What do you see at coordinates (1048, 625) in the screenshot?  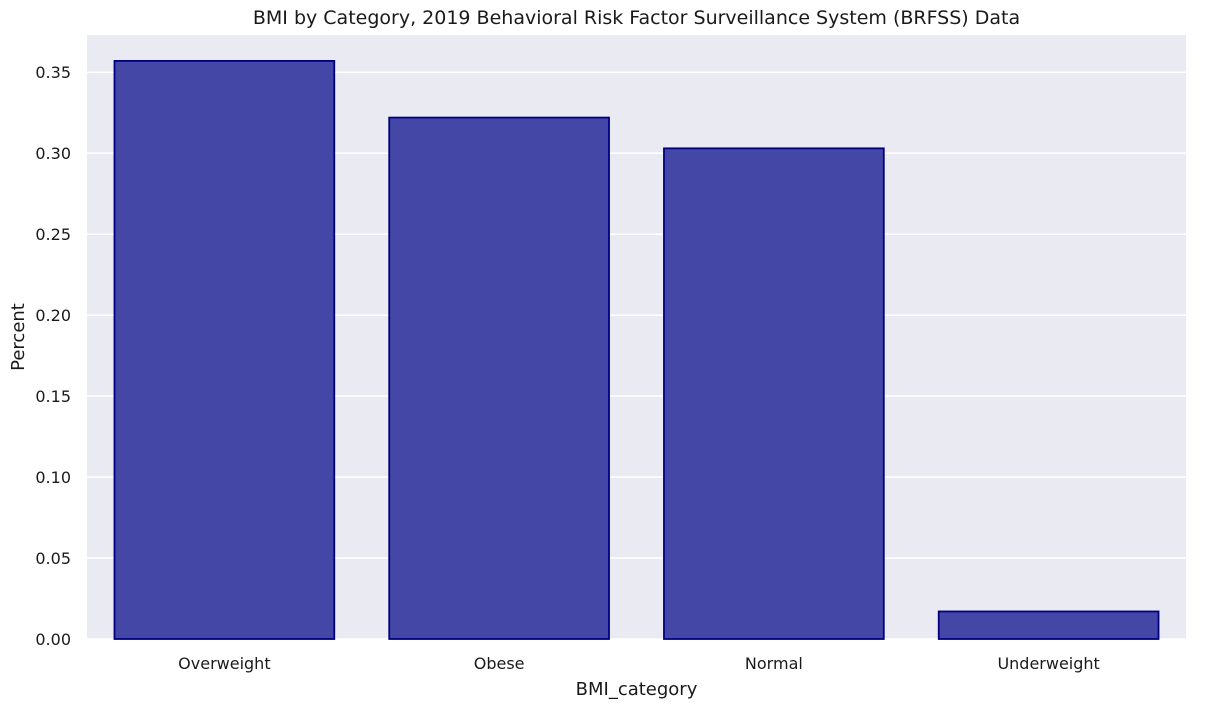 I see `bar-underweight` at bounding box center [1048, 625].